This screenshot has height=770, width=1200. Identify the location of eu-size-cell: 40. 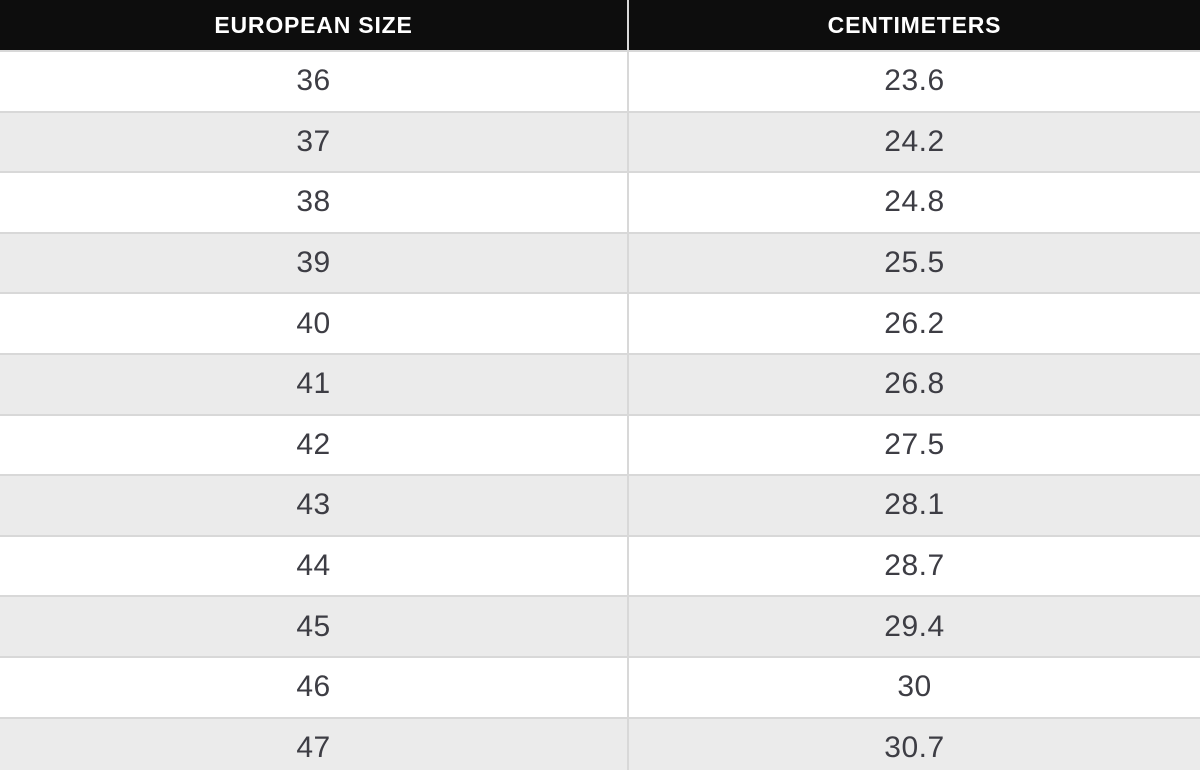
(313, 323).